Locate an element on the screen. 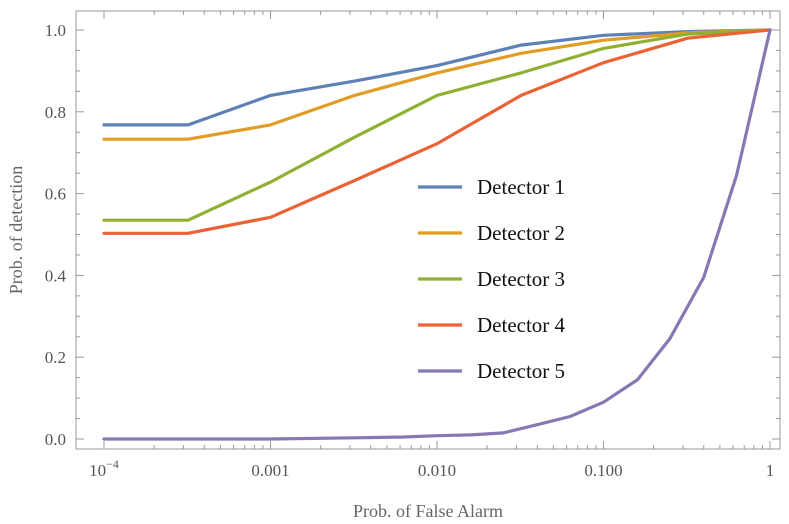  legend-label: Detector 2 is located at coordinates (521, 233).